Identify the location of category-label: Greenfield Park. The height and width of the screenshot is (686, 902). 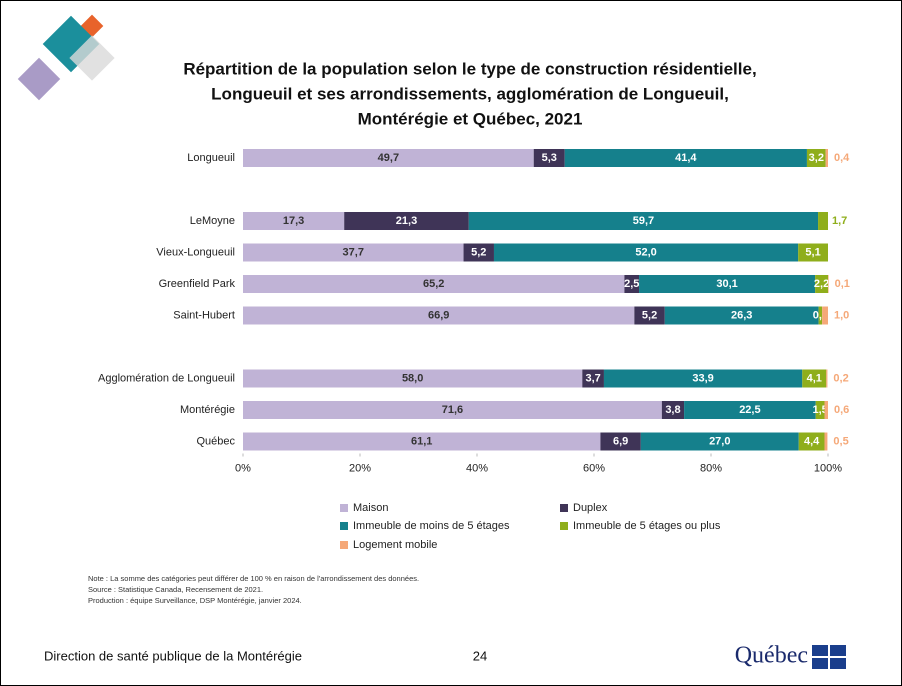
(197, 284).